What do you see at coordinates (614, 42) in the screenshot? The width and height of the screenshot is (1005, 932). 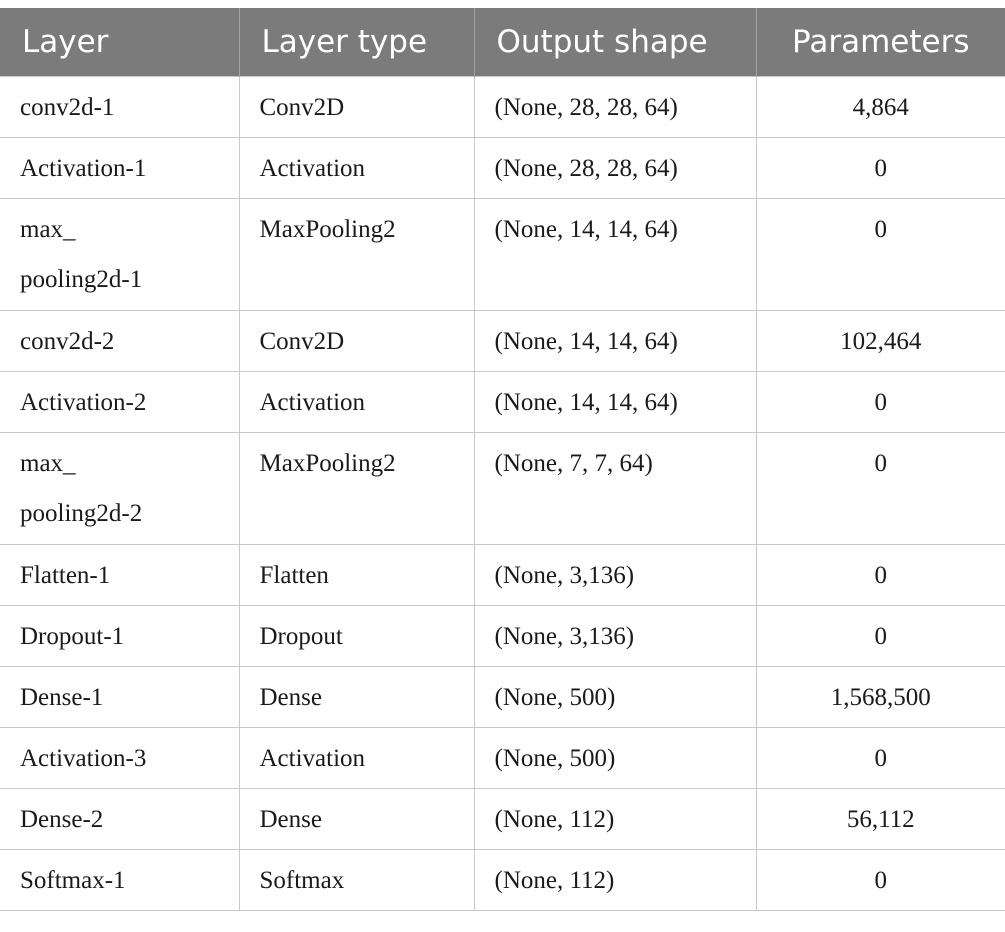 I see `header-output-shape: Output shape` at bounding box center [614, 42].